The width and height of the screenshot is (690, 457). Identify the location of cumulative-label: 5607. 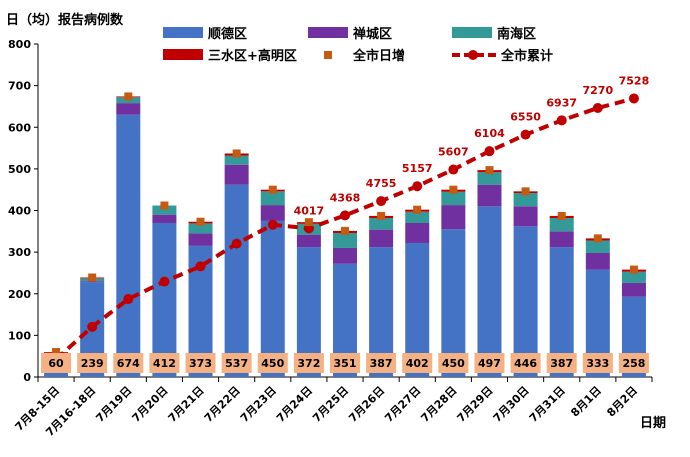
(453, 152).